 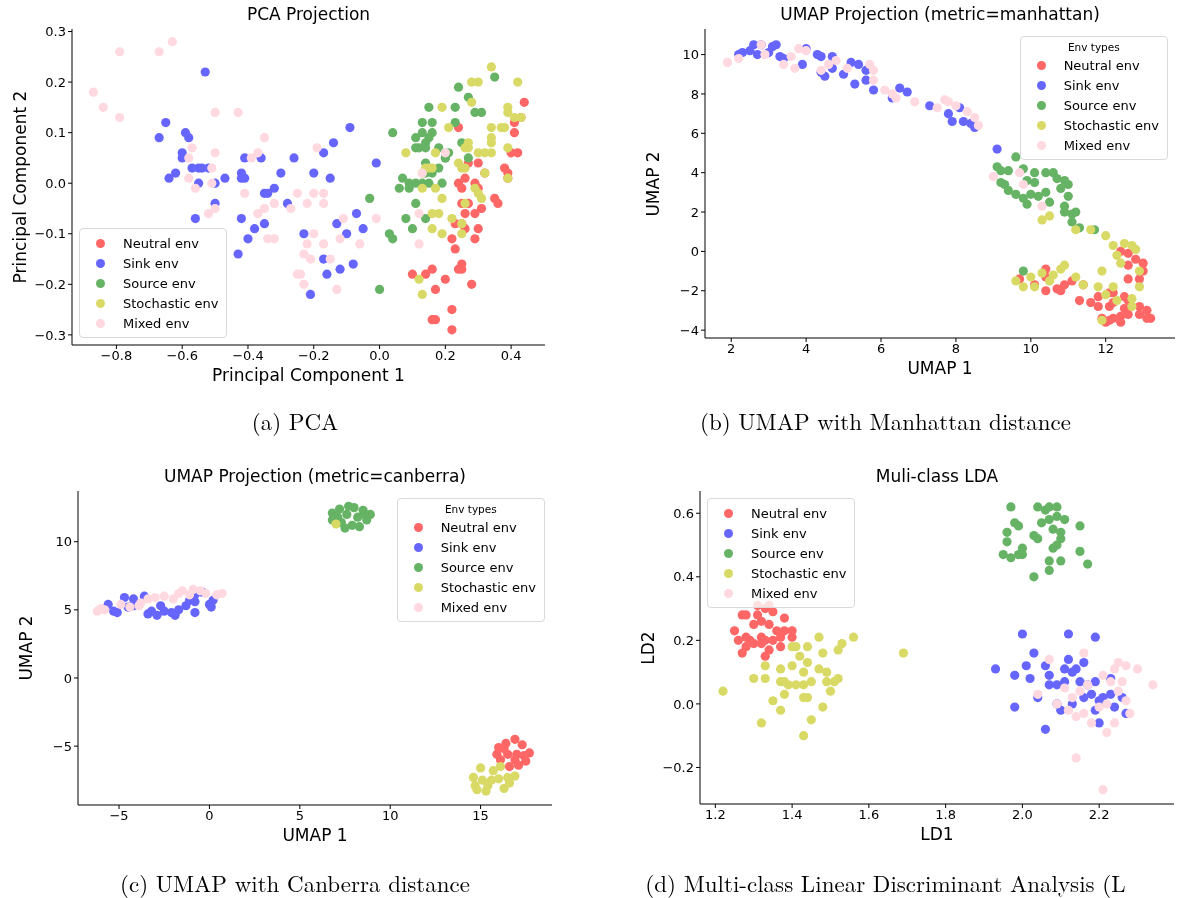 What do you see at coordinates (869, 815) in the screenshot?
I see `x-tick-label: 1.6` at bounding box center [869, 815].